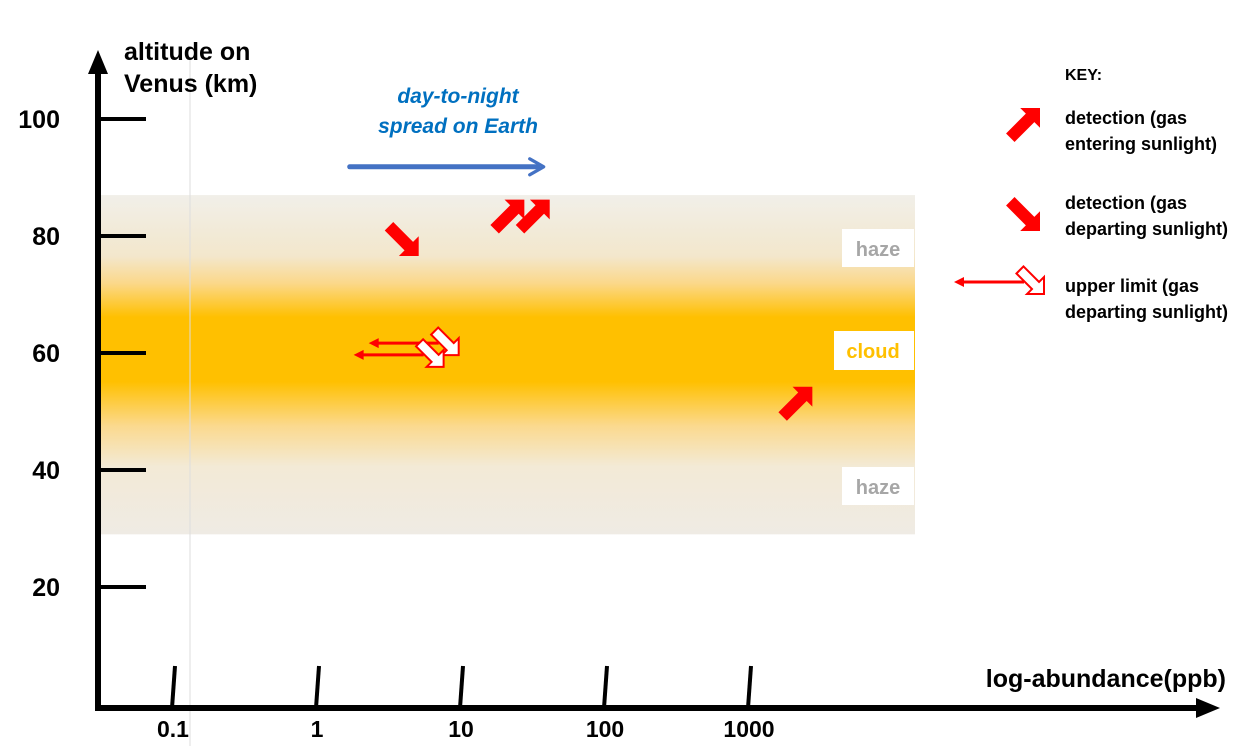 This screenshot has width=1248, height=746. I want to click on legend-icon-upper-limit, so click(999, 280).